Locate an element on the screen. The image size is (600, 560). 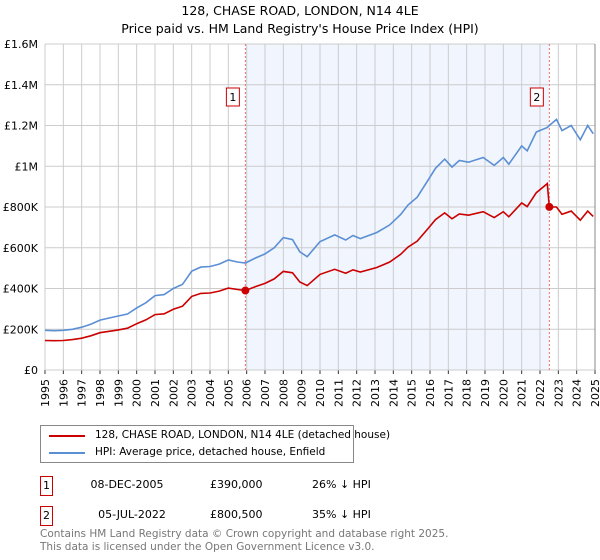
x-tick-label: 2016 is located at coordinates (430, 393).